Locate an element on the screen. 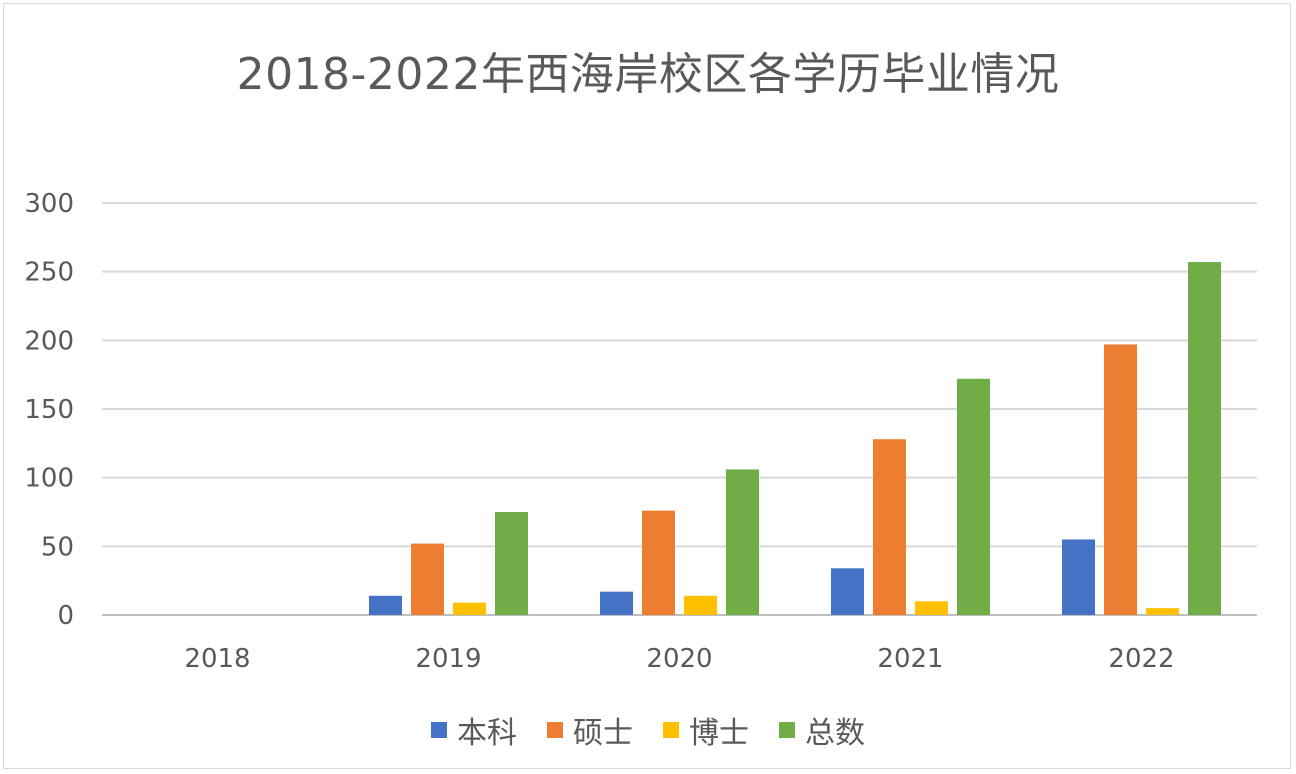  legend-item-1: 硕士 is located at coordinates (590, 730).